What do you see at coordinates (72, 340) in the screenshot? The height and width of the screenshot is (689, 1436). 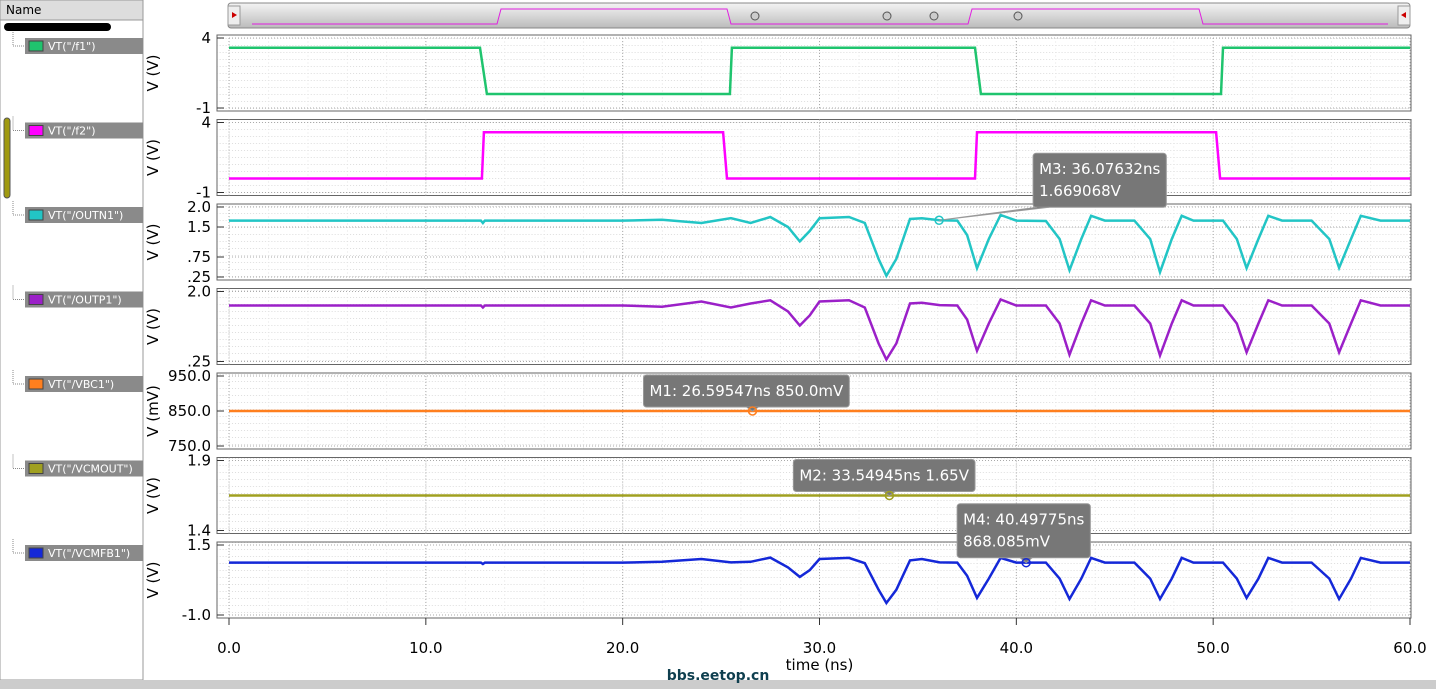 I see `name-panel` at bounding box center [72, 340].